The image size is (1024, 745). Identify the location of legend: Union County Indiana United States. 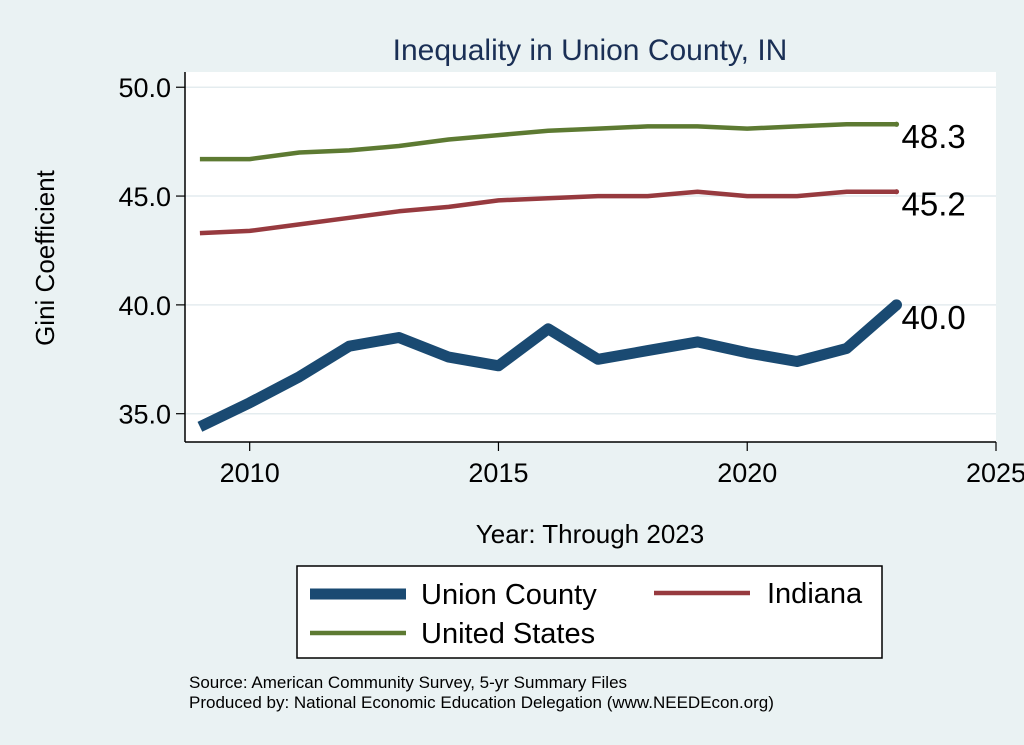
(589, 612).